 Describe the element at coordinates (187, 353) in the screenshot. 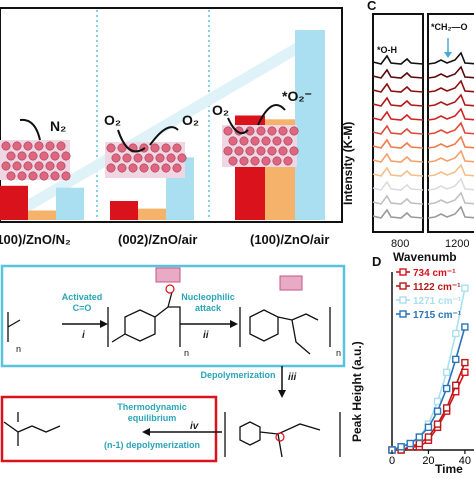

I see `subscript-n-2: n` at that location.